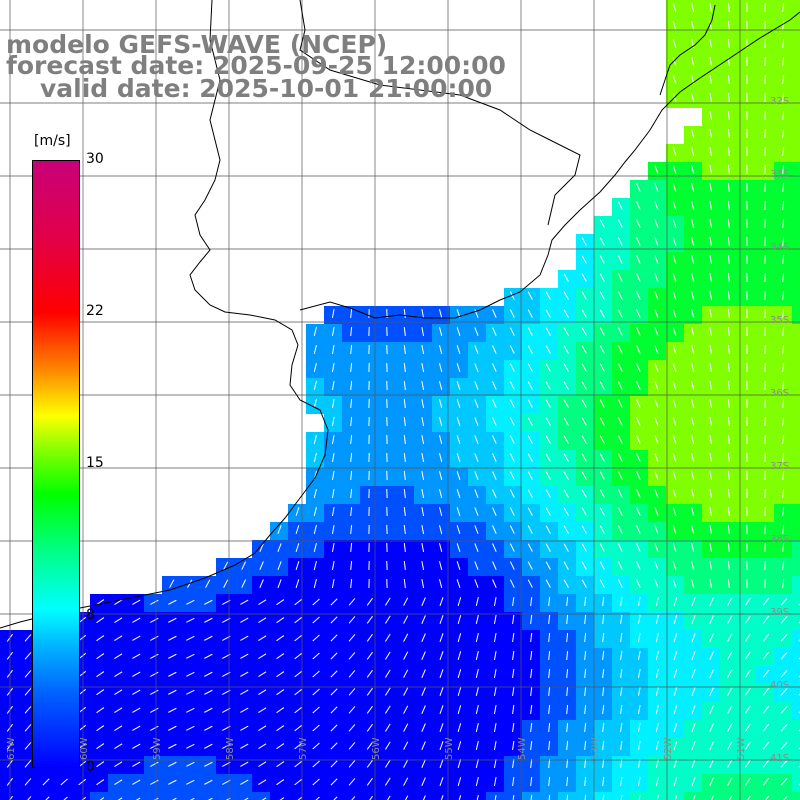 The width and height of the screenshot is (800, 800). I want to click on latitude-labels: 32S 33S 34S 35S 36S 37S 38S 39S 40S 41S, so click(779, 430).